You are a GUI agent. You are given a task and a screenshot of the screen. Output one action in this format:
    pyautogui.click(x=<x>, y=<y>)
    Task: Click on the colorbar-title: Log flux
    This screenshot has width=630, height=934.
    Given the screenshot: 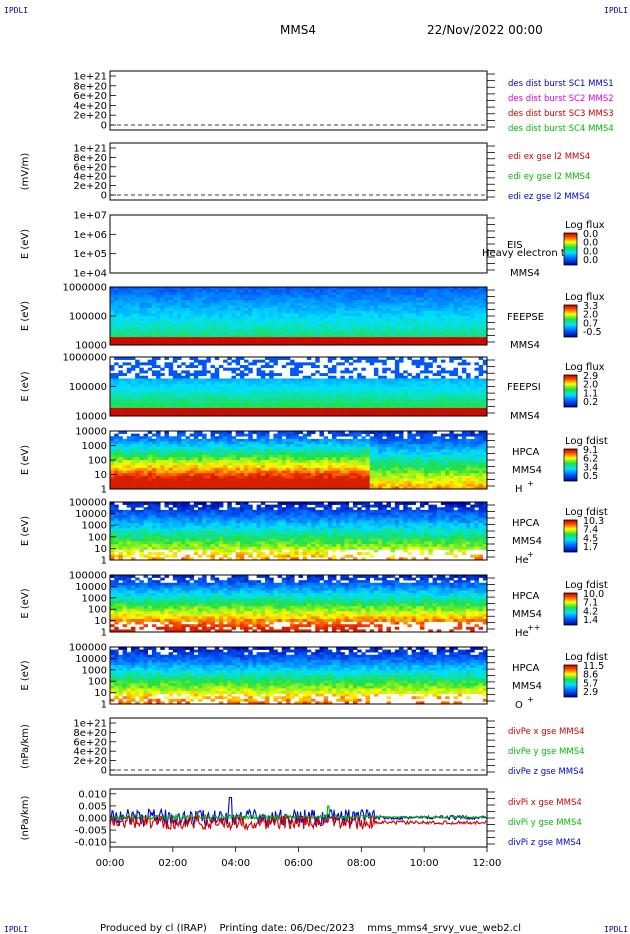 What is the action you would take?
    pyautogui.click(x=585, y=225)
    